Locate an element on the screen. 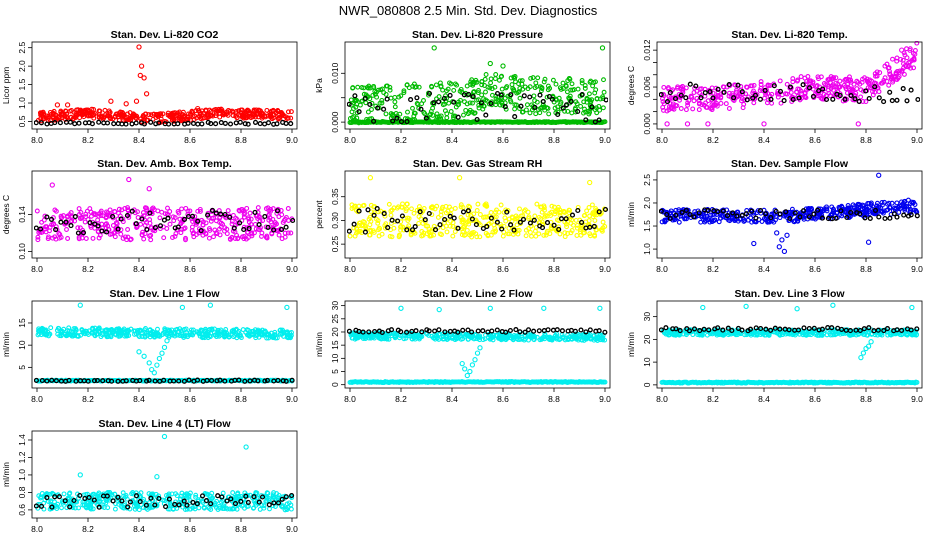 This screenshot has width=936, height=545. y-tick-label: 0.5 is located at coordinates (22, 121).